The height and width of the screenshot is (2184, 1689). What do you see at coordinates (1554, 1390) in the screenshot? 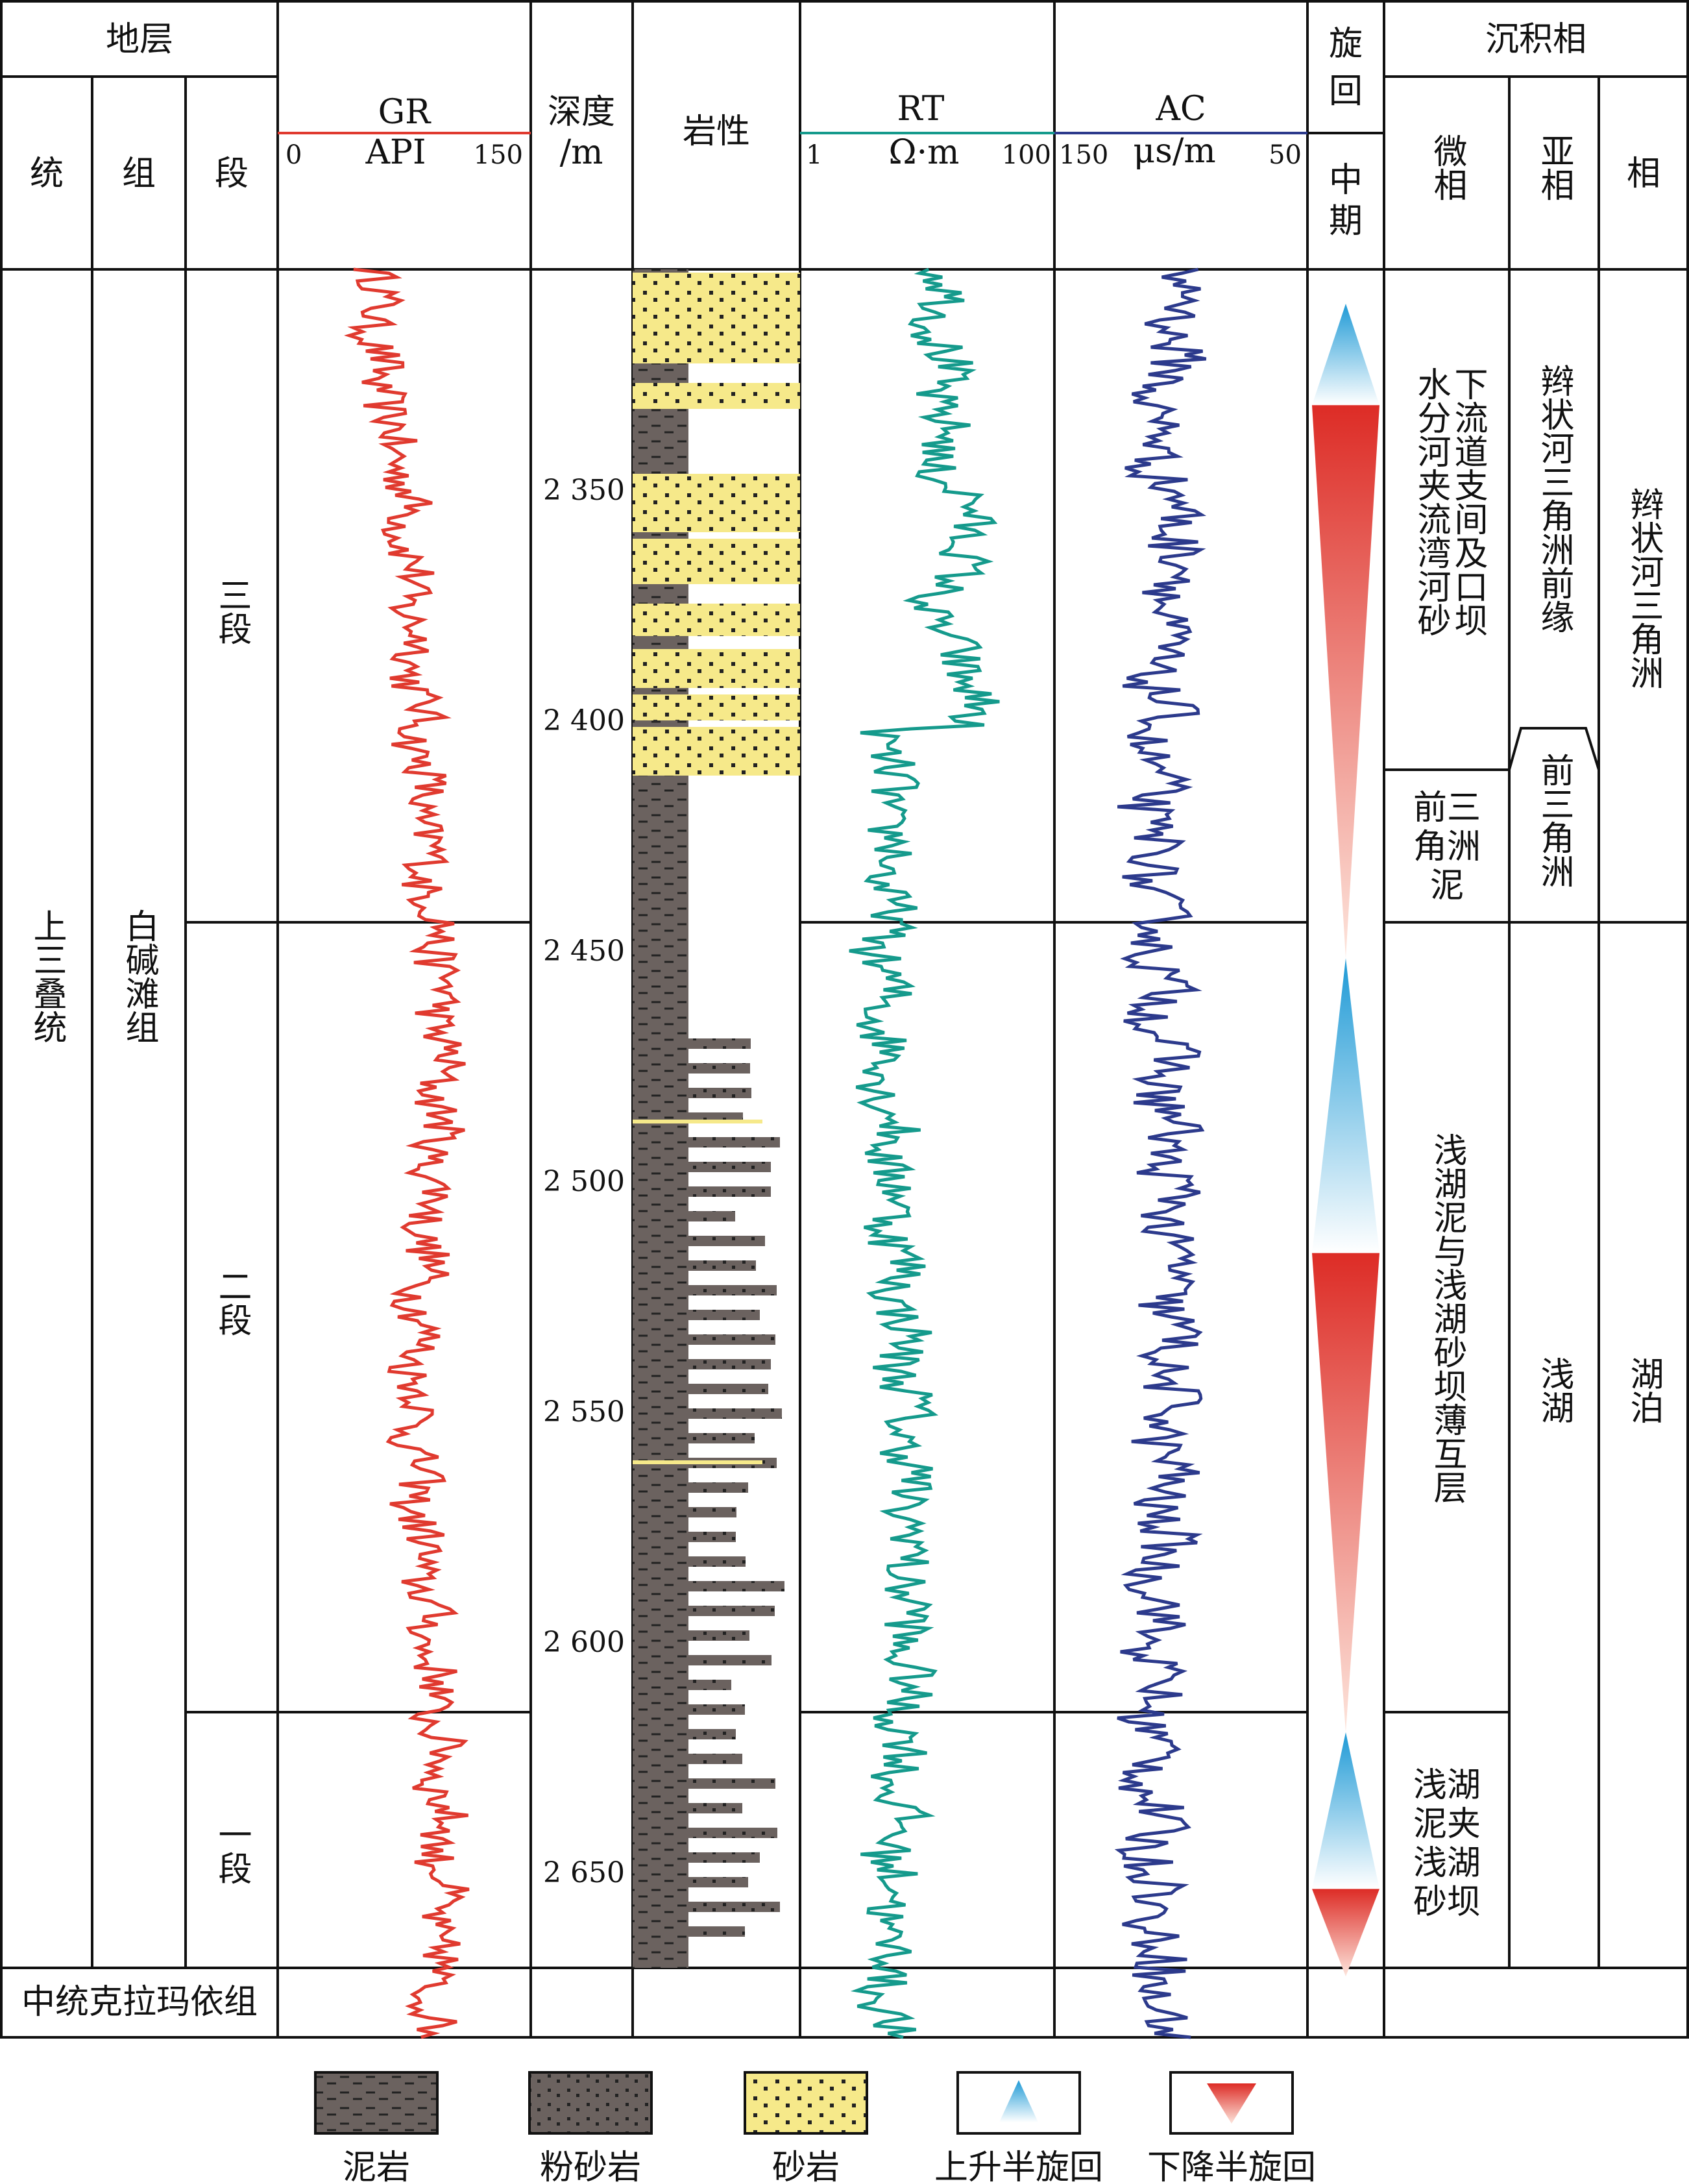
I see `sub-lower-label: 浅湖` at bounding box center [1554, 1390].